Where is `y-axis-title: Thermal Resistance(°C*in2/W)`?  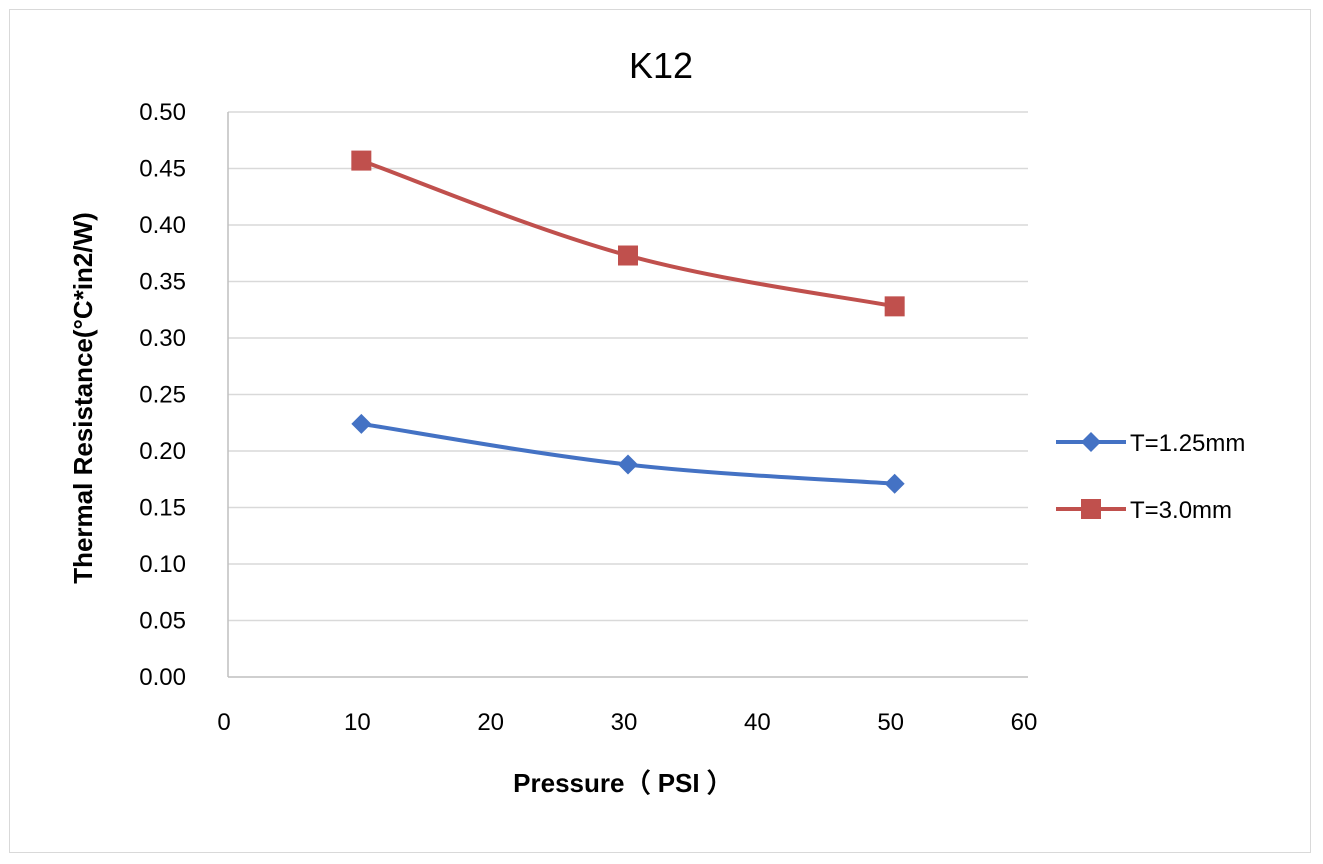 y-axis-title: Thermal Resistance(°C*in2/W) is located at coordinates (83, 398).